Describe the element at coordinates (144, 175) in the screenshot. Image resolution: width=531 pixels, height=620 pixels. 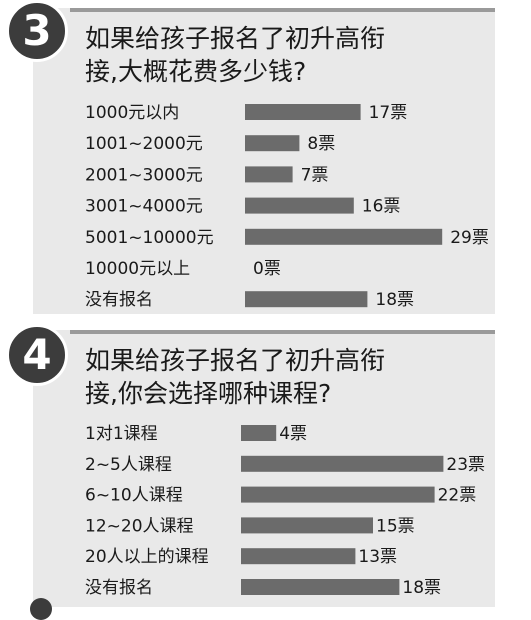
I see `chart1-category-label: 2001~3000元` at that location.